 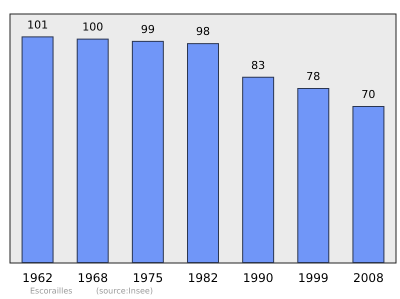 What do you see at coordinates (124, 291) in the screenshot?
I see `text: (source:Insee)` at bounding box center [124, 291].